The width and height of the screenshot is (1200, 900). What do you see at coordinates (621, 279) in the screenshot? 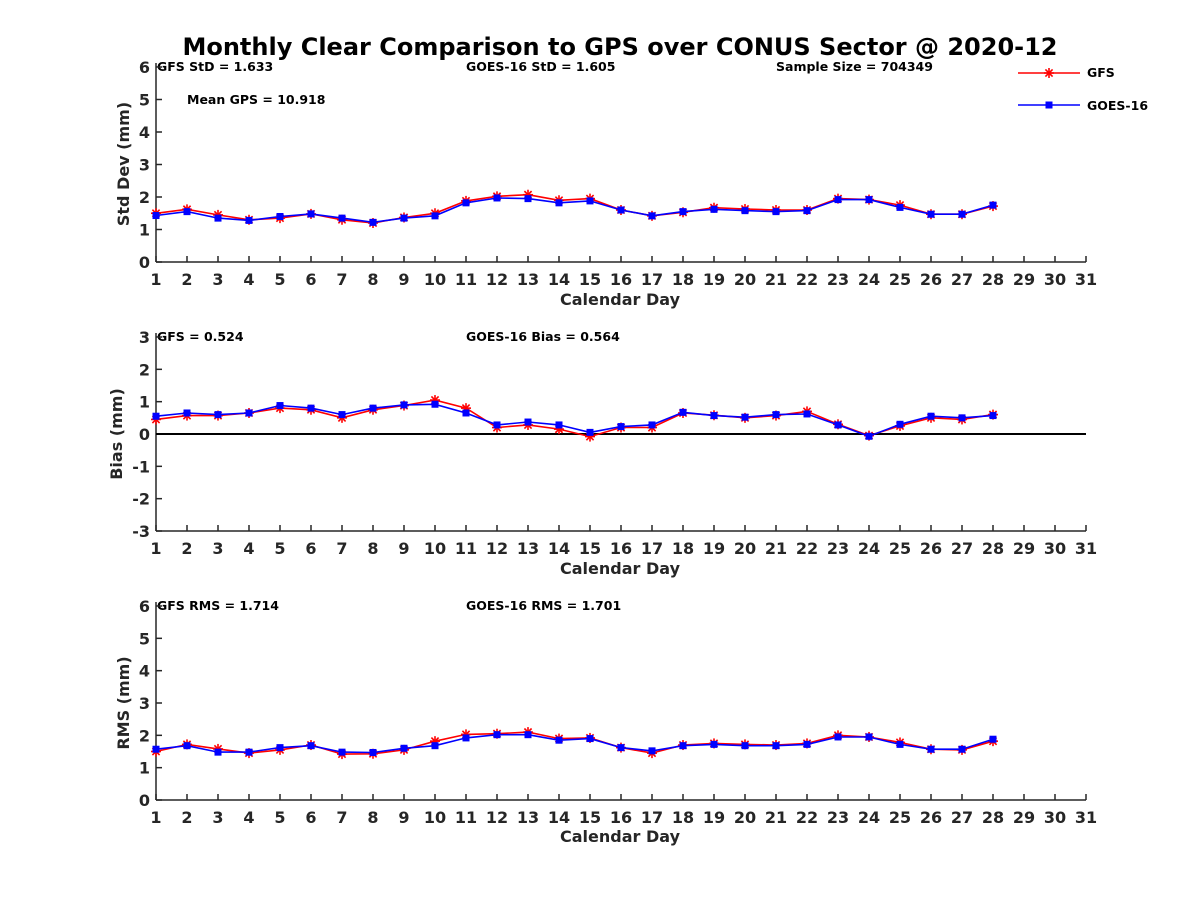
I see `stddev-x-tick-label: 16` at bounding box center [621, 279].